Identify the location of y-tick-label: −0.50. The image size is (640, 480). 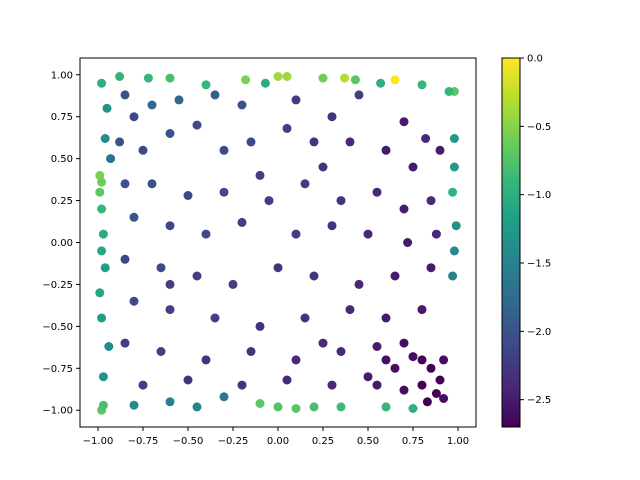
(57, 327).